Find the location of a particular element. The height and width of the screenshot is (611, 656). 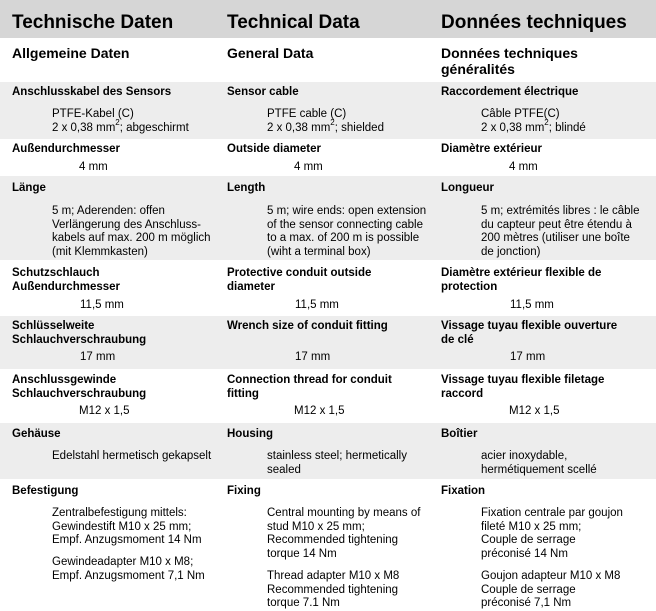

thread-label-fr-line1: Vissage tuyau flexible filetage is located at coordinates (523, 380).